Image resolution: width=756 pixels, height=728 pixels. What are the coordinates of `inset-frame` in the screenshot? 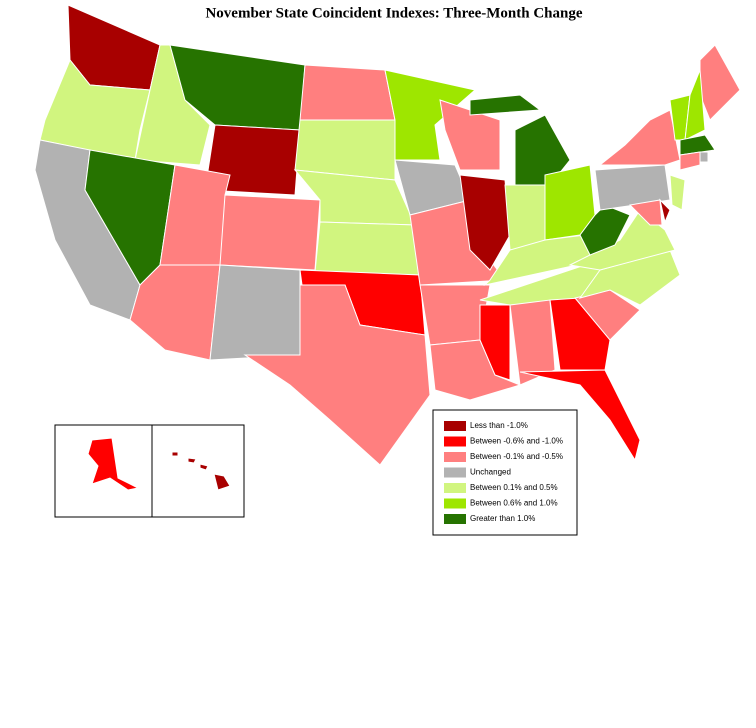 It's located at (198, 471).